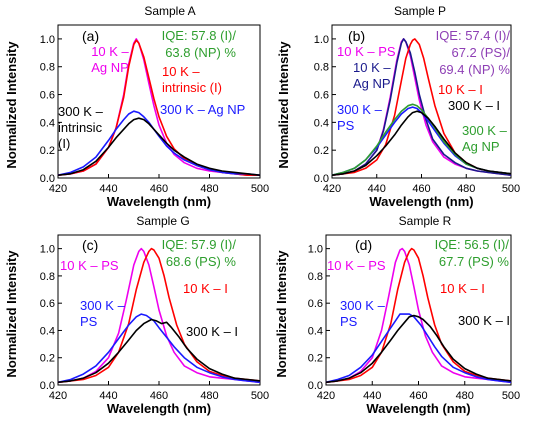 The width and height of the screenshot is (550, 421). Describe the element at coordinates (356, 36) in the screenshot. I see `panel-label: (b)` at that location.